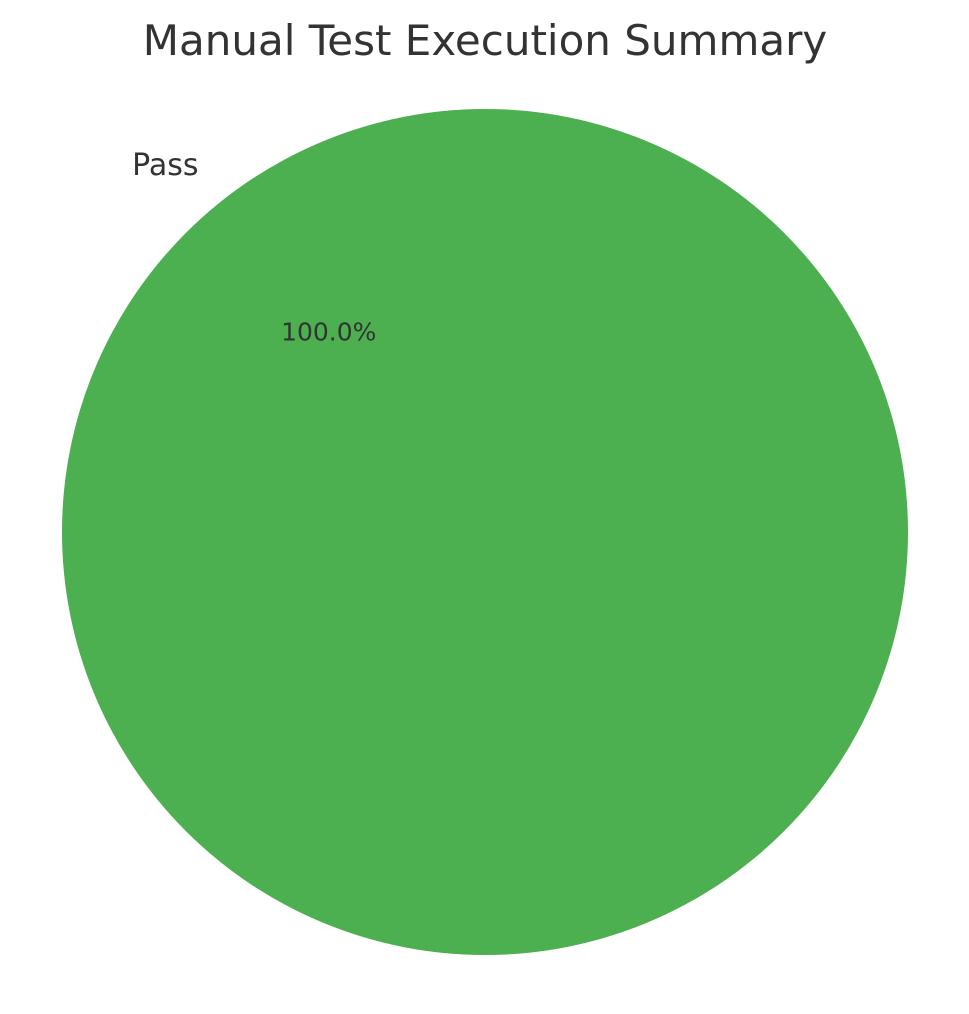 Image resolution: width=969 pixels, height=1014 pixels. I want to click on pie-percent-label-pass: 100.0%, so click(328, 332).